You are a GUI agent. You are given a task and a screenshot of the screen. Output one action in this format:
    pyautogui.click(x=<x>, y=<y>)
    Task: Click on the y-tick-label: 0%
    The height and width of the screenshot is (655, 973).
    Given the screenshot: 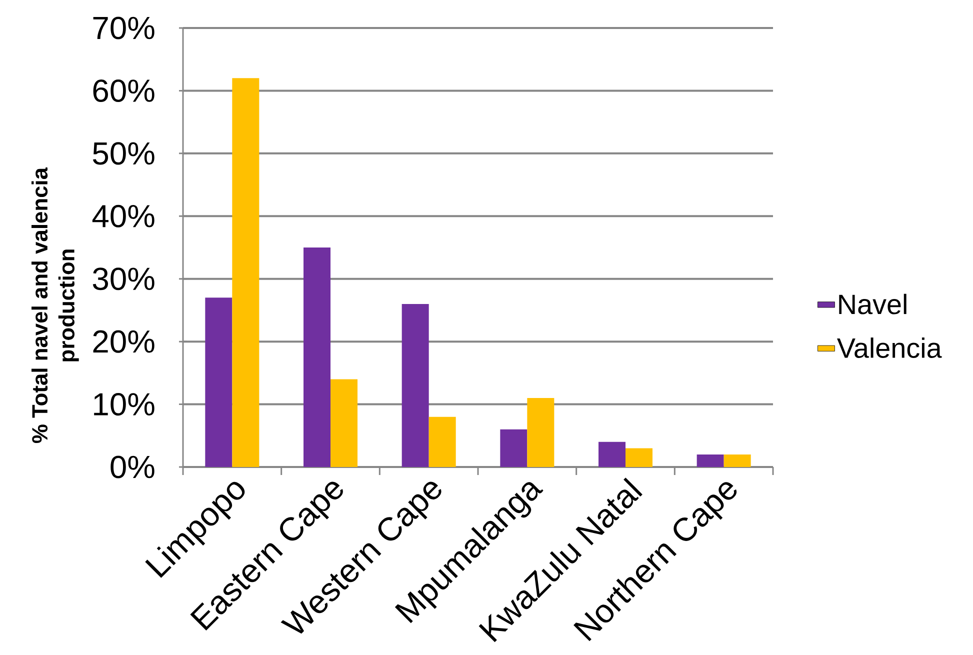 What is the action you would take?
    pyautogui.click(x=132, y=467)
    